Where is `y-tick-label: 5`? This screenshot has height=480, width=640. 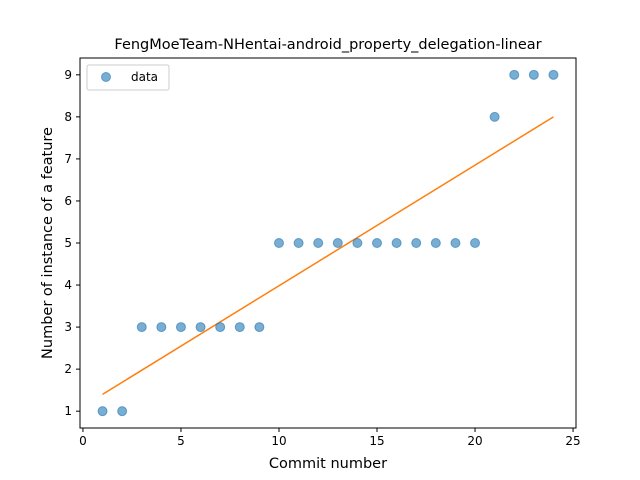 y-tick-label: 5 is located at coordinates (68, 243).